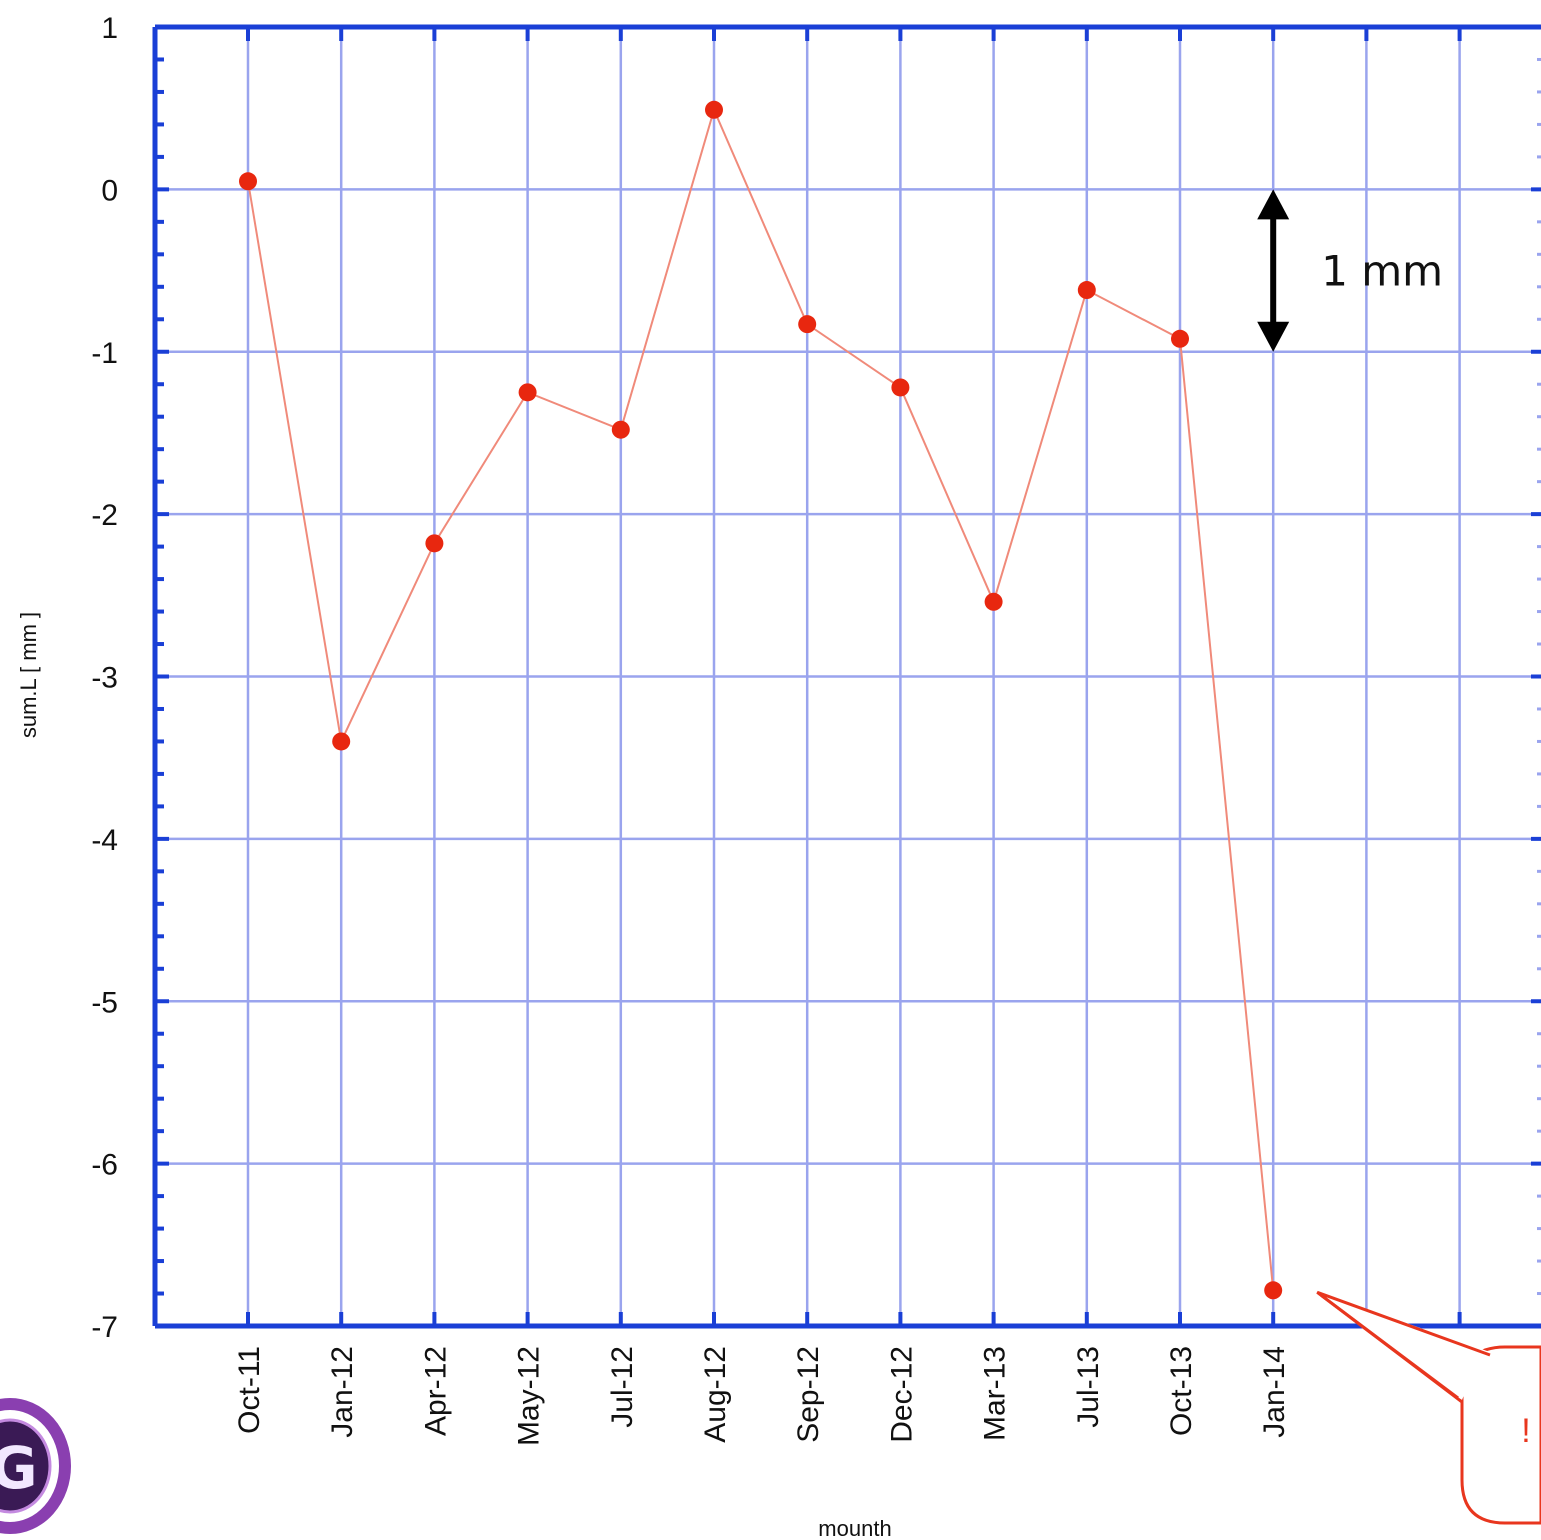 Image resolution: width=1541 pixels, height=1540 pixels. Describe the element at coordinates (104, 515) in the screenshot. I see `y-tick-label: -2` at that location.